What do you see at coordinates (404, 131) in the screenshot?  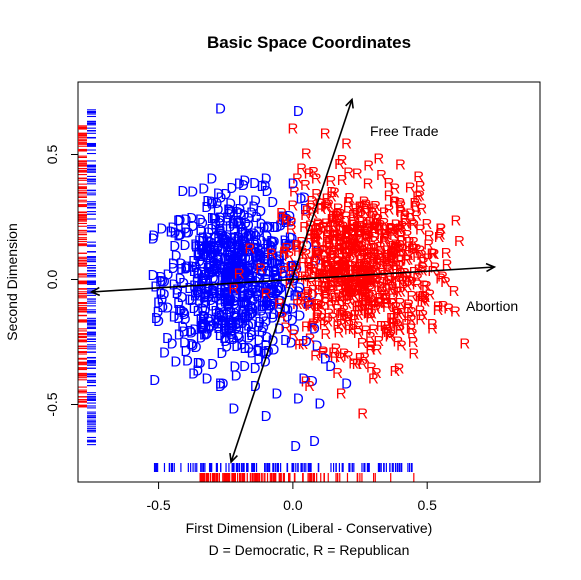 I see `arrow-label-free-trade: Free Trade` at bounding box center [404, 131].